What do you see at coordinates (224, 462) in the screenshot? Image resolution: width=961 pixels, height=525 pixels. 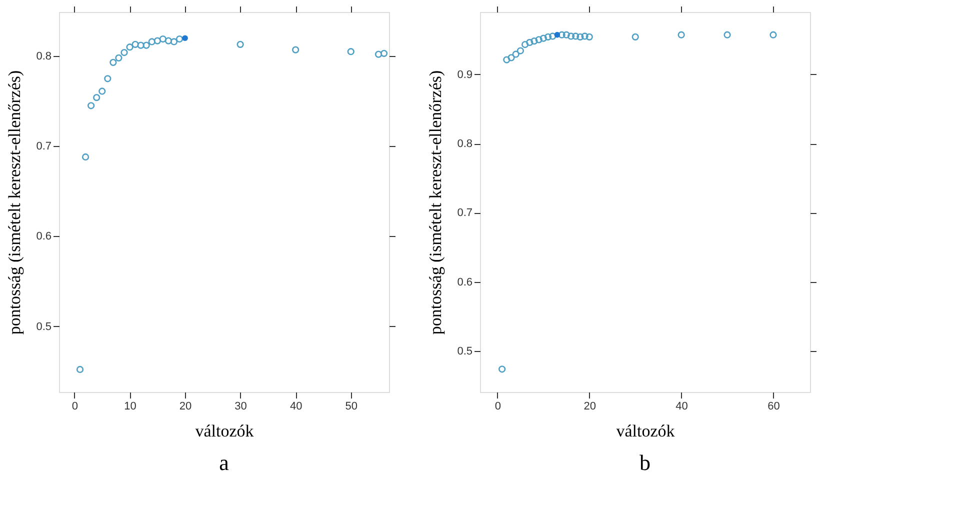 I see `text: a` at bounding box center [224, 462].